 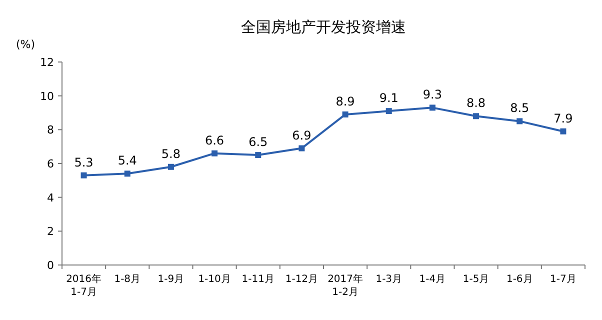 What do you see at coordinates (26, 44) in the screenshot?
I see `y-axis-title: (%)` at bounding box center [26, 44].